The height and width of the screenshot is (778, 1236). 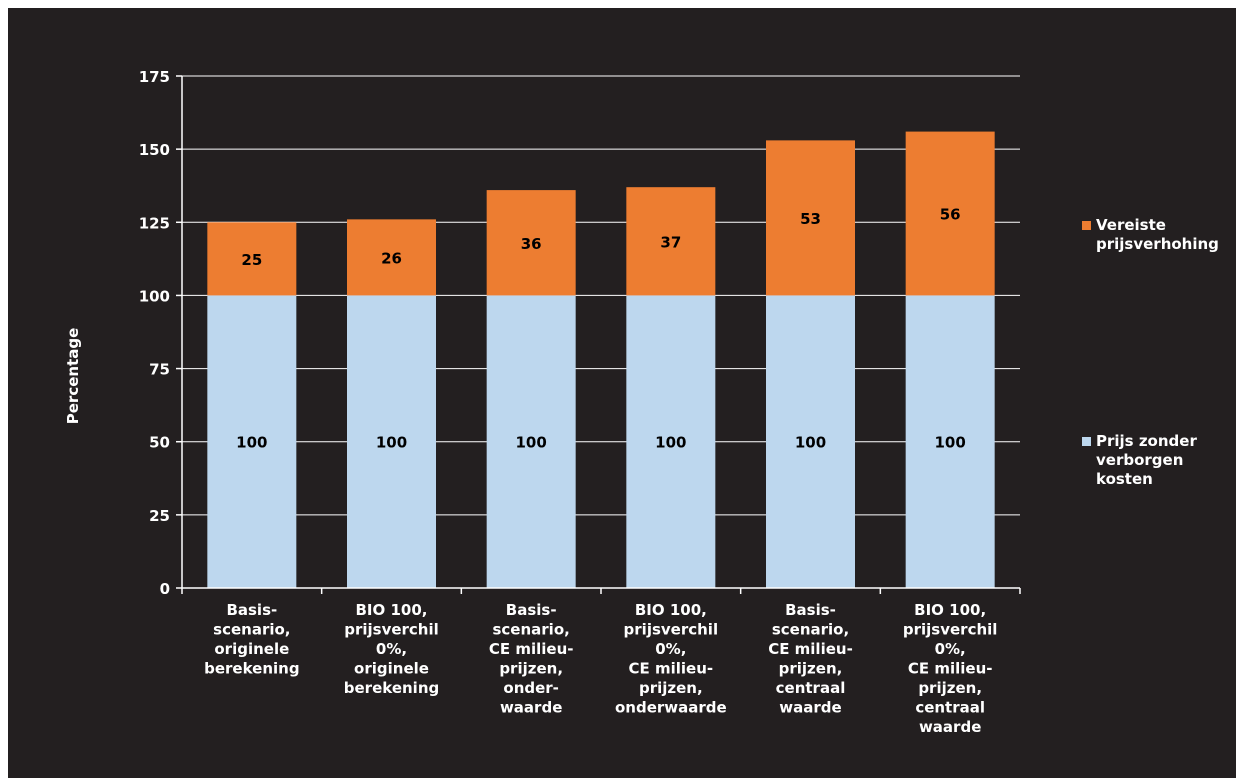 I want to click on data-label: 56, so click(x=950, y=215).